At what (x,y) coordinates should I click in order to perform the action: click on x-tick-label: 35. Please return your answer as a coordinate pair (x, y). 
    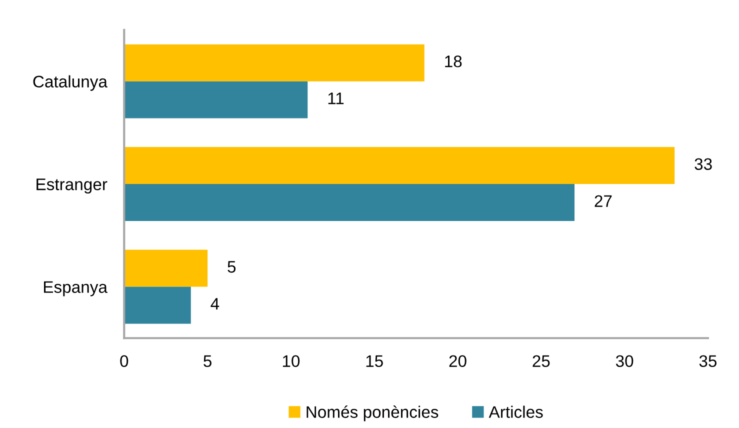
    Looking at the image, I should click on (708, 361).